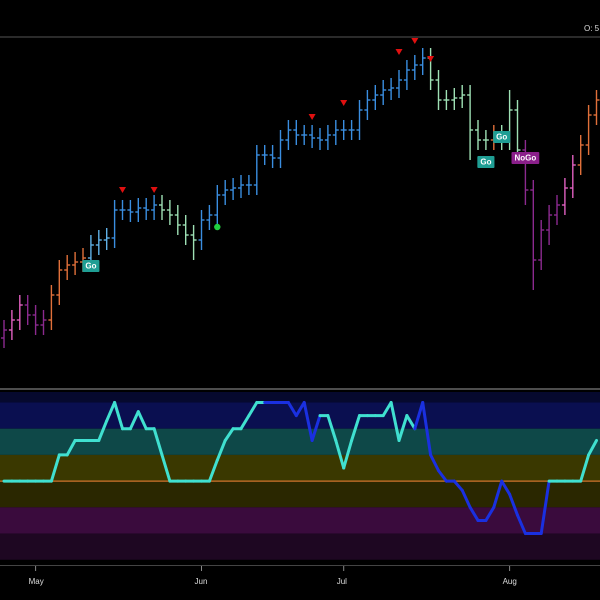 This screenshot has width=600, height=600. Describe the element at coordinates (201, 581) in the screenshot. I see `x-tick-label: Jun` at that location.